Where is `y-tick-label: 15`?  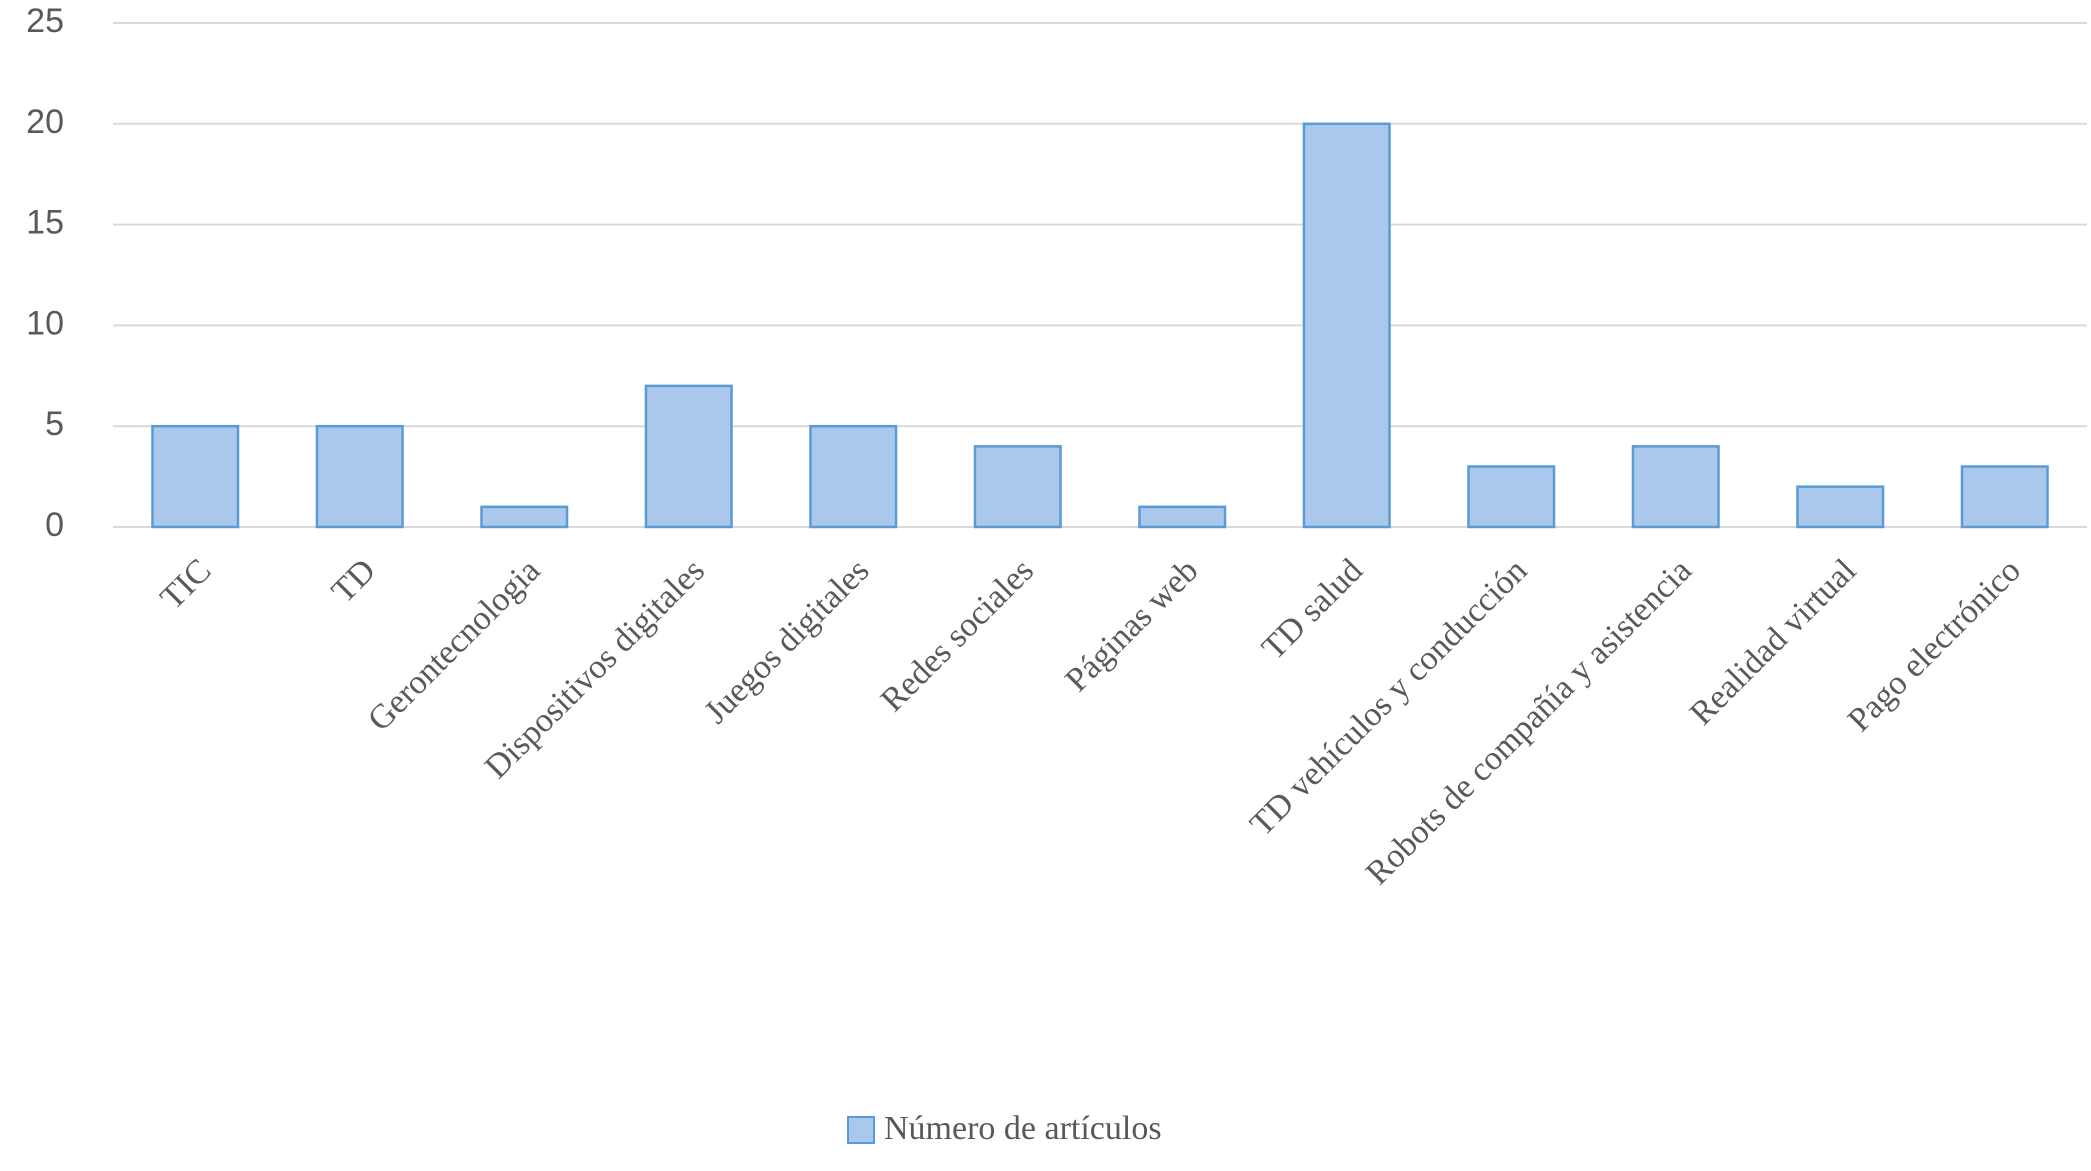 y-tick-label: 15 is located at coordinates (45, 223).